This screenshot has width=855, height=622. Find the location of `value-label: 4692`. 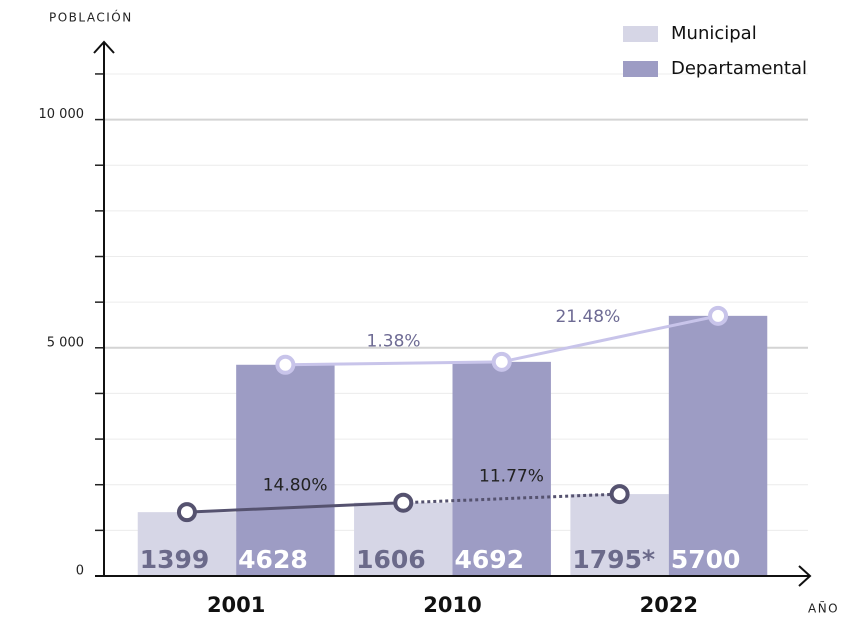

value-label: 4692 is located at coordinates (490, 559).